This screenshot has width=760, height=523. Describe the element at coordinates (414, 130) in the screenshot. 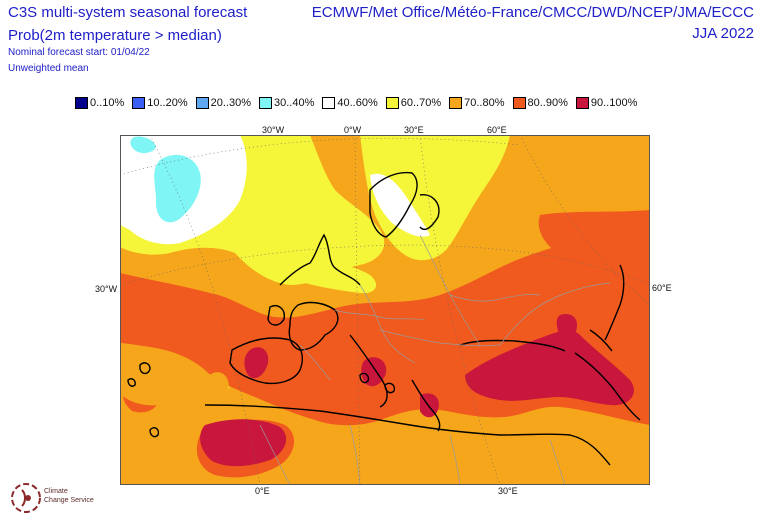

I see `grid-label-top: 30°E` at that location.